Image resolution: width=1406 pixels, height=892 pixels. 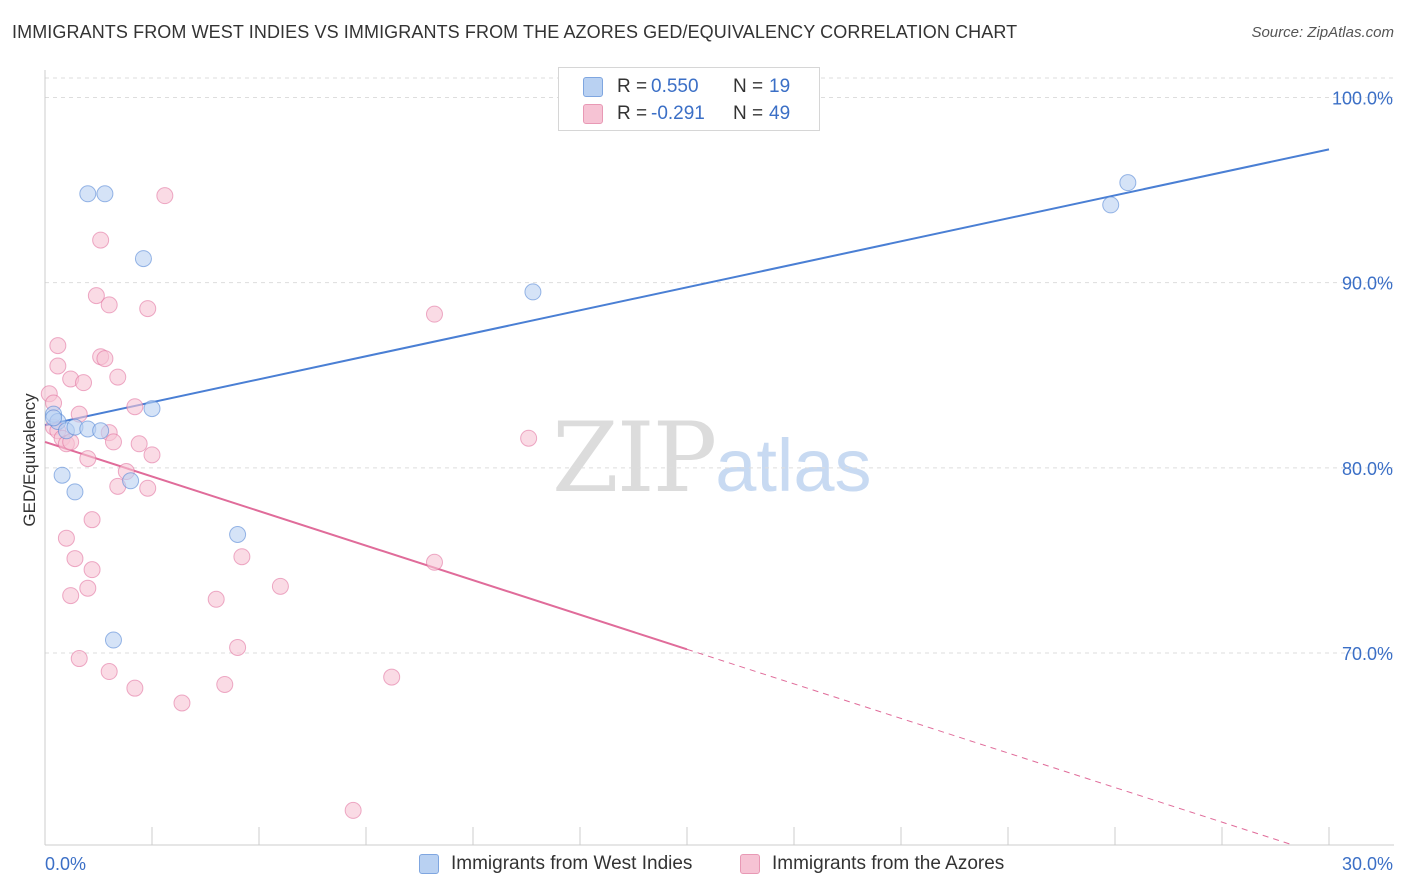 I want to click on legend-label-azores: Immigrants from the Azores, so click(x=888, y=863).